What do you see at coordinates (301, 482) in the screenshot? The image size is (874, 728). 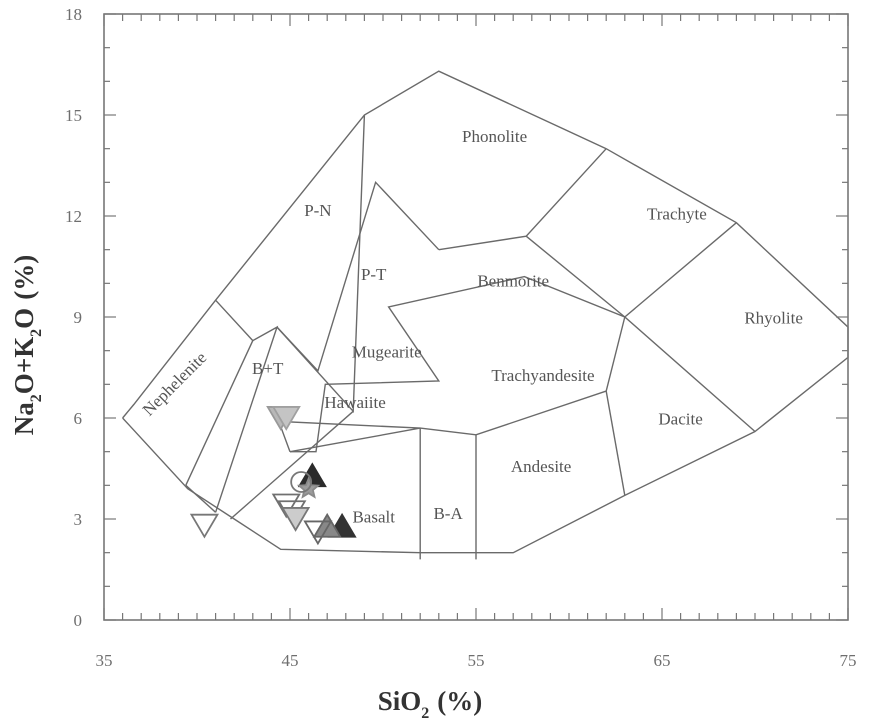 I see `point-circle` at bounding box center [301, 482].